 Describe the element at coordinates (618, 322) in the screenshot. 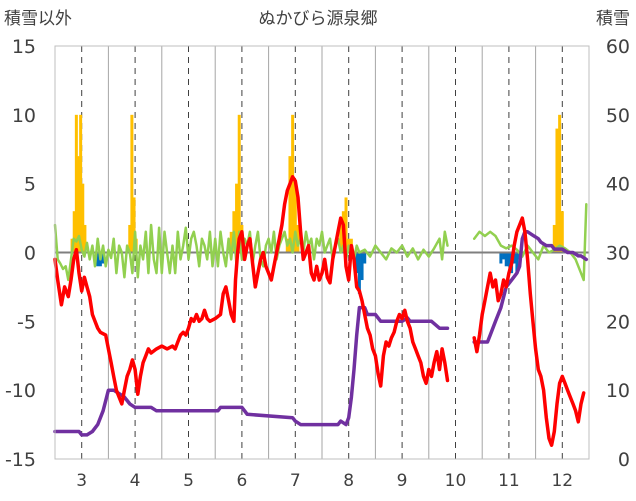

I see `y-right-tick-label: 20` at that location.